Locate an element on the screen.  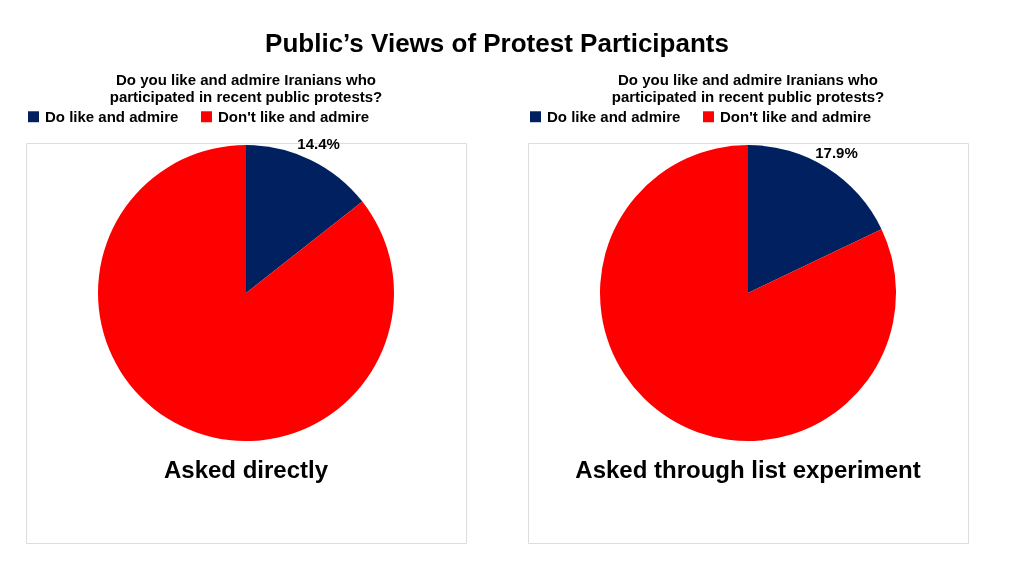
text: Asked directly is located at coordinates (246, 469).